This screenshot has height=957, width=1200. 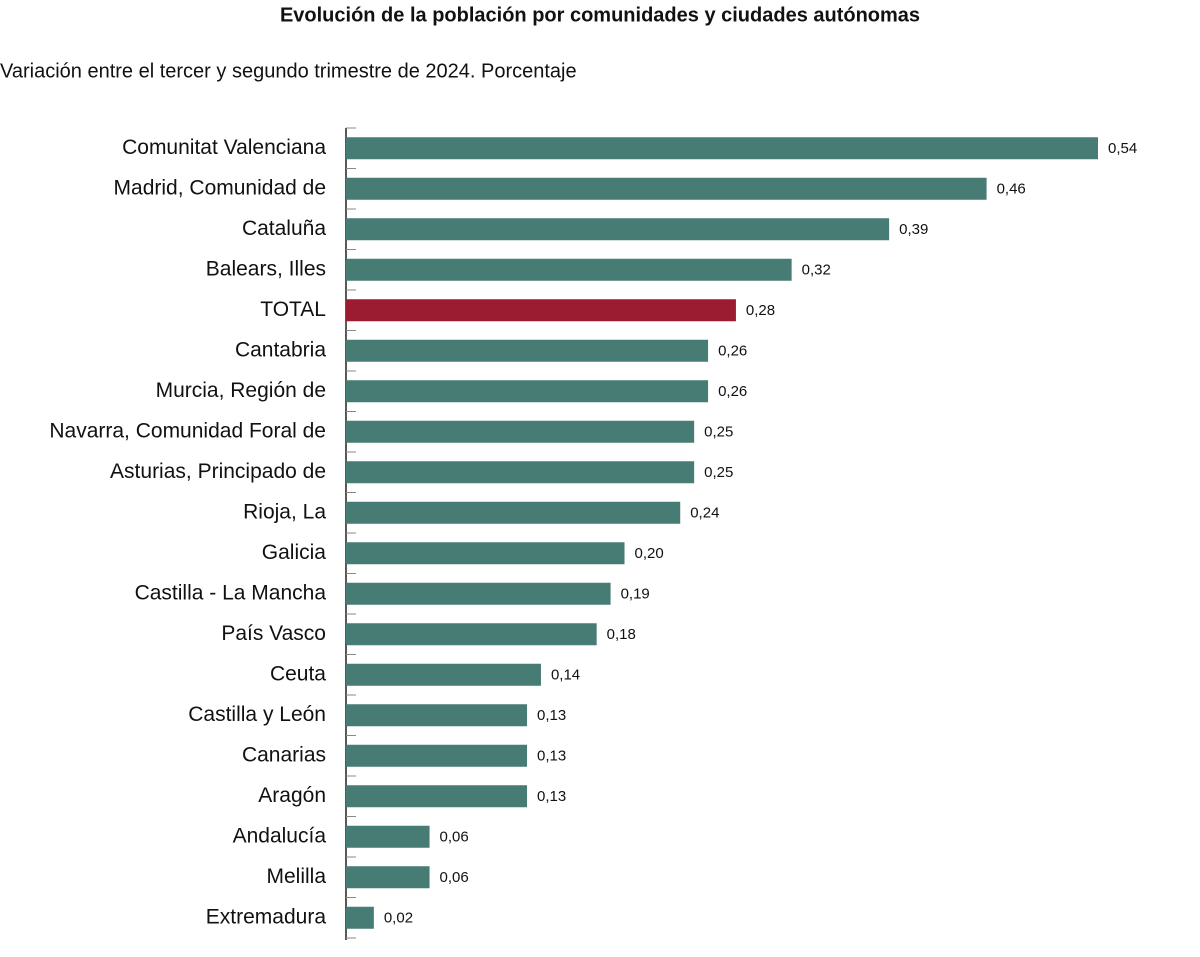 What do you see at coordinates (621, 634) in the screenshot?
I see `value-label: 0,18` at bounding box center [621, 634].